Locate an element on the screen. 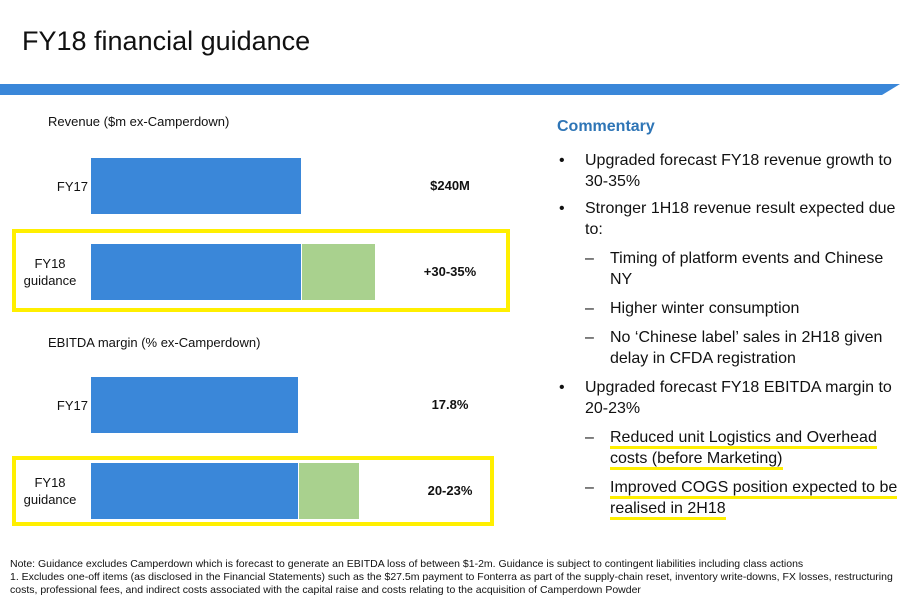 This screenshot has height=608, width=922. chart-title: Revenue ($m ex-Camperdown) is located at coordinates (139, 121).